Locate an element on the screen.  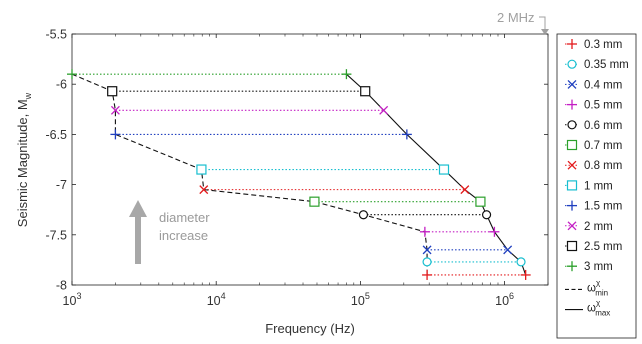
annotation-2mhz-label: 2 MHz is located at coordinates (516, 17).